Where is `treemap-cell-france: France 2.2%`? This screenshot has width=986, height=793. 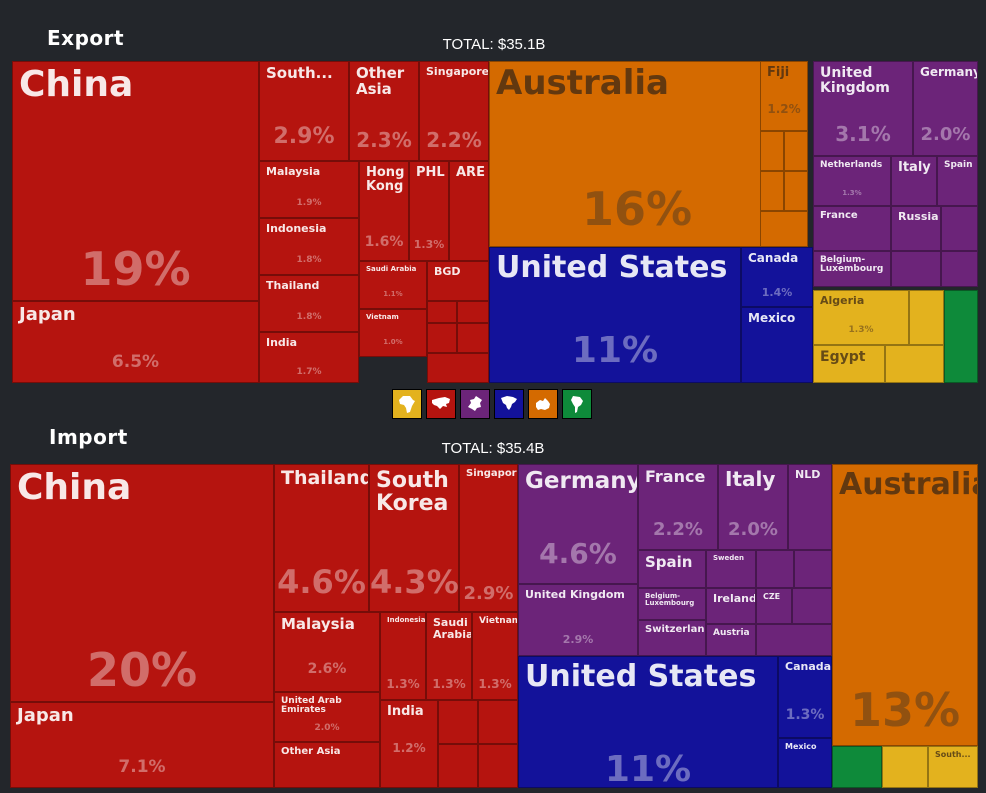 treemap-cell-france: France 2.2% is located at coordinates (678, 507).